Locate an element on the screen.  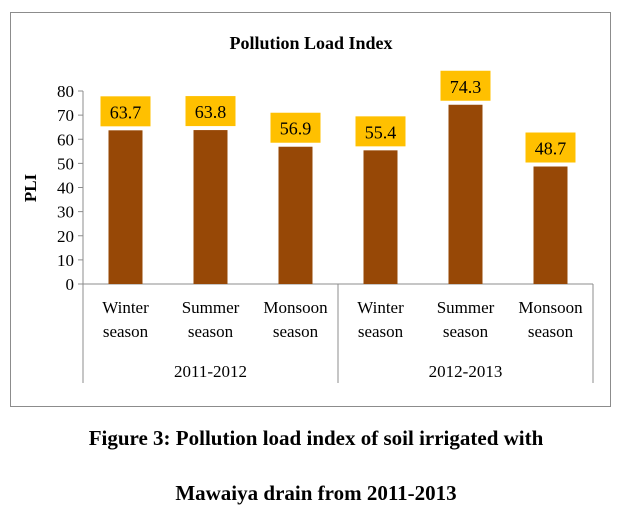
data-label: 74.3 is located at coordinates (466, 87).